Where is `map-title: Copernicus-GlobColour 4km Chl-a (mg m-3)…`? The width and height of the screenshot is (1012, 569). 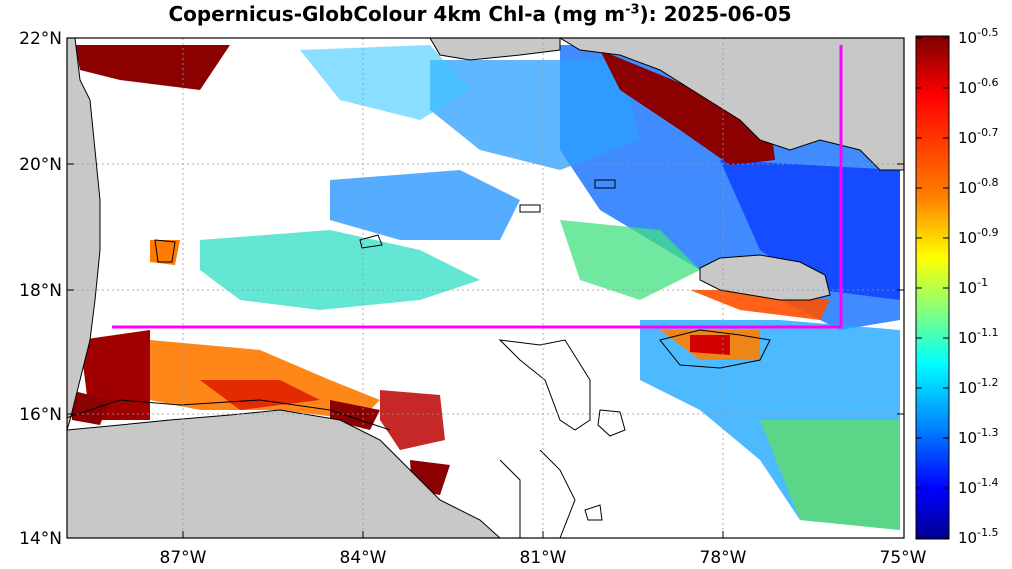 map-title: Copernicus-GlobColour 4km Chl-a (mg m-3)… is located at coordinates (480, 14).